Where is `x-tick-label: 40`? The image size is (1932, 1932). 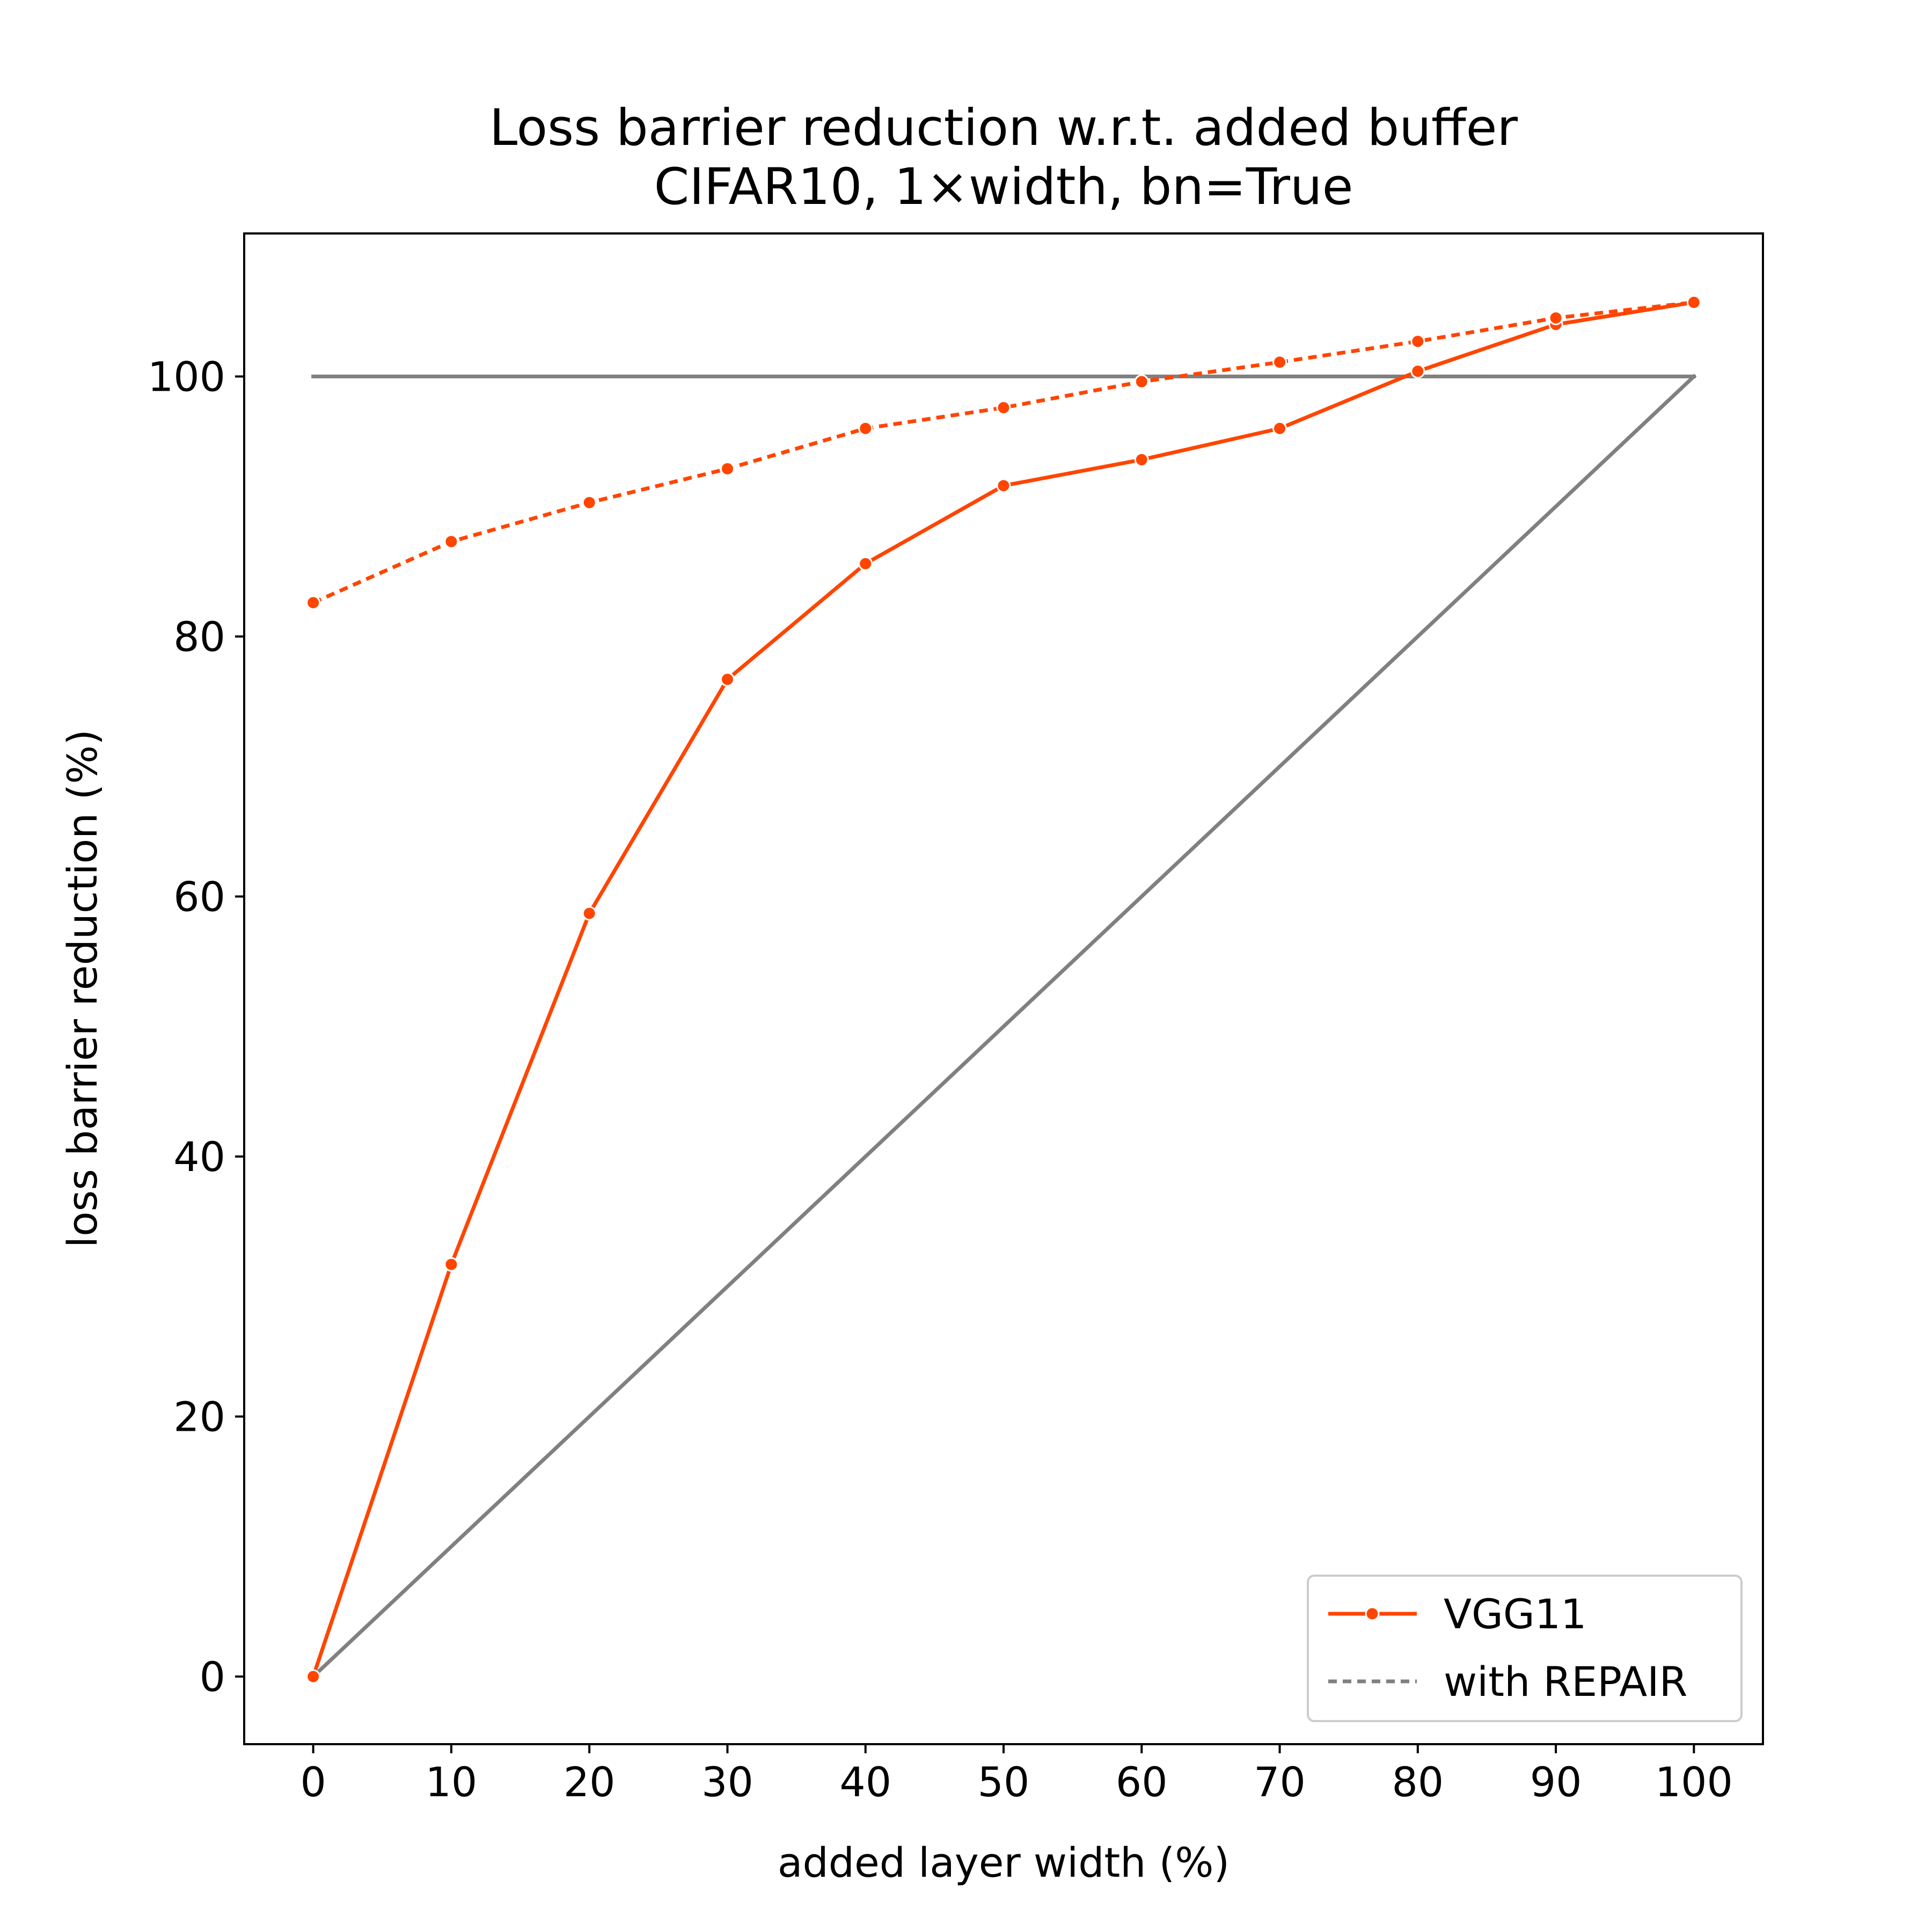 x-tick-label: 40 is located at coordinates (865, 1782).